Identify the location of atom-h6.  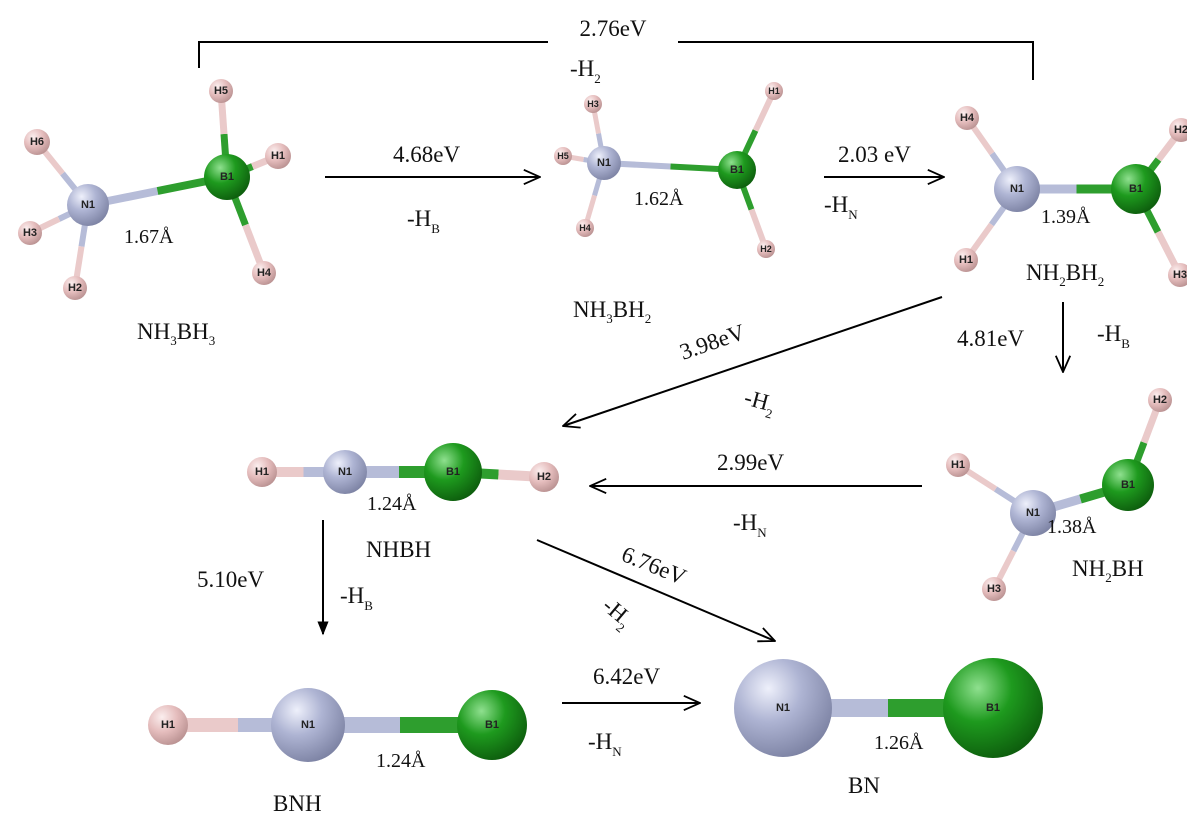
(37, 142).